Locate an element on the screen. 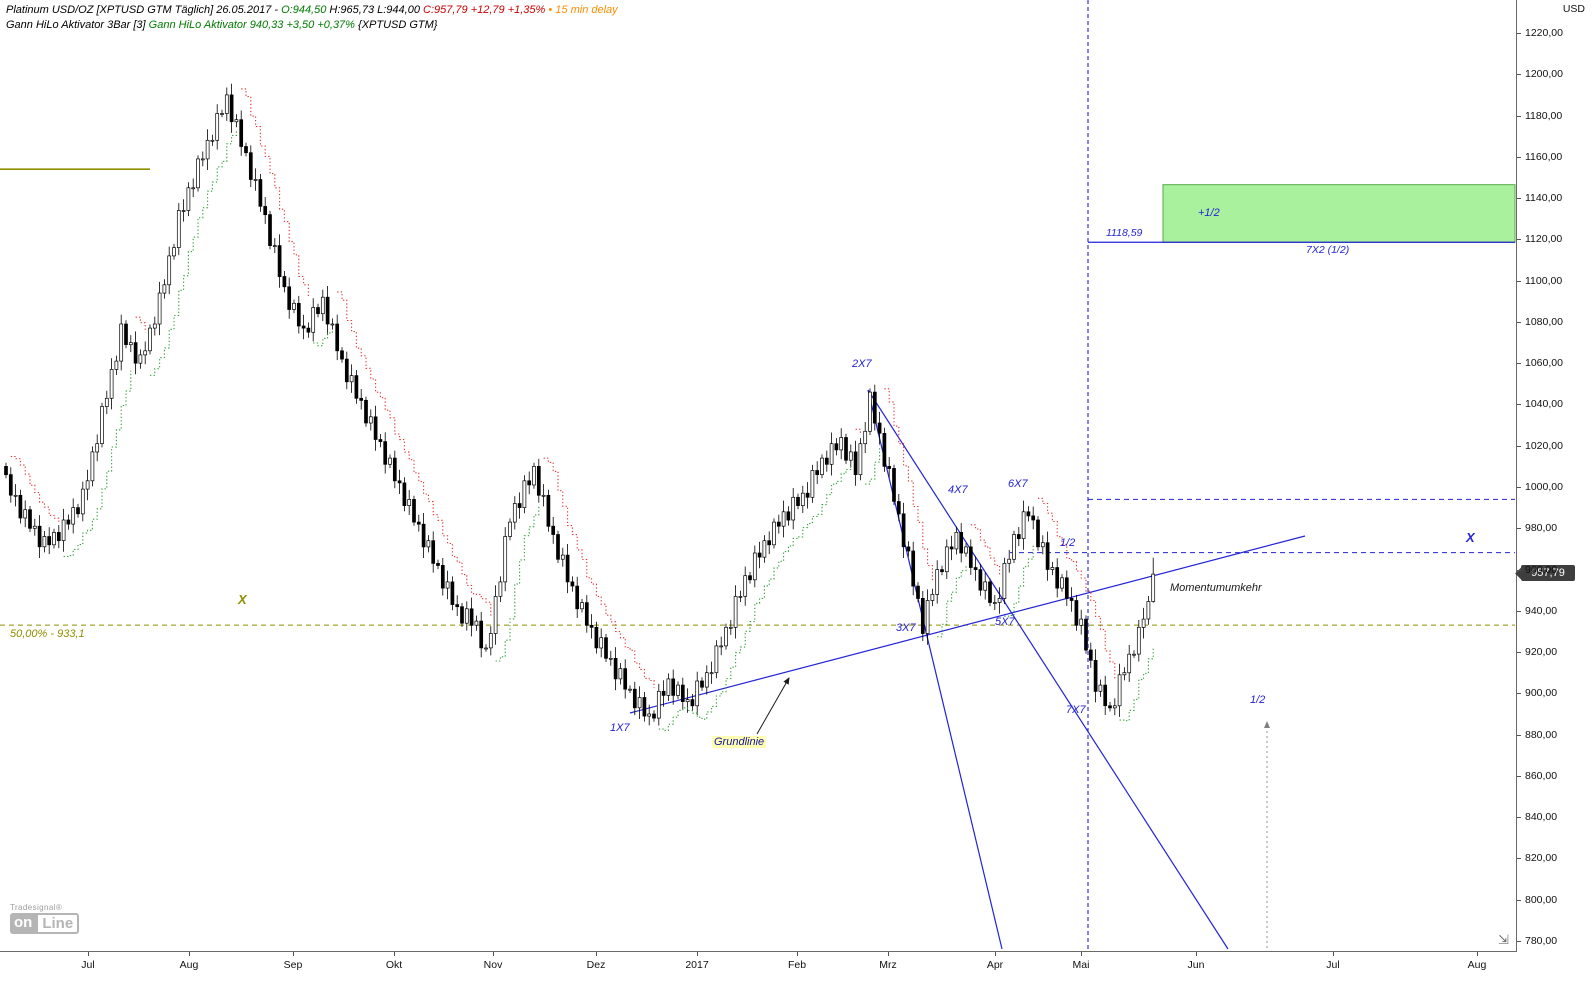  target-box-label: +1/2 is located at coordinates (1209, 213).